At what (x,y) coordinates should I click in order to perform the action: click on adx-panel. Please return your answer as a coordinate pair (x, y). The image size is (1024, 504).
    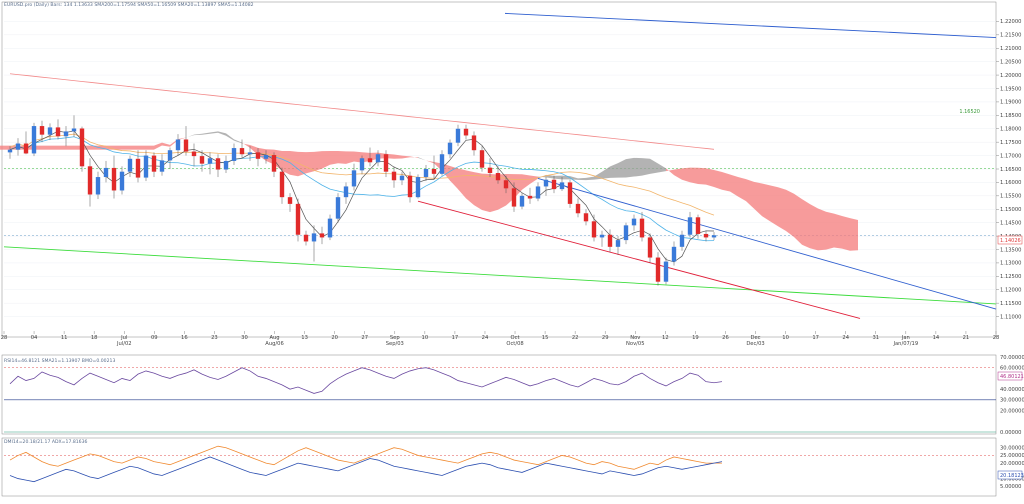
    Looking at the image, I should click on (499, 467).